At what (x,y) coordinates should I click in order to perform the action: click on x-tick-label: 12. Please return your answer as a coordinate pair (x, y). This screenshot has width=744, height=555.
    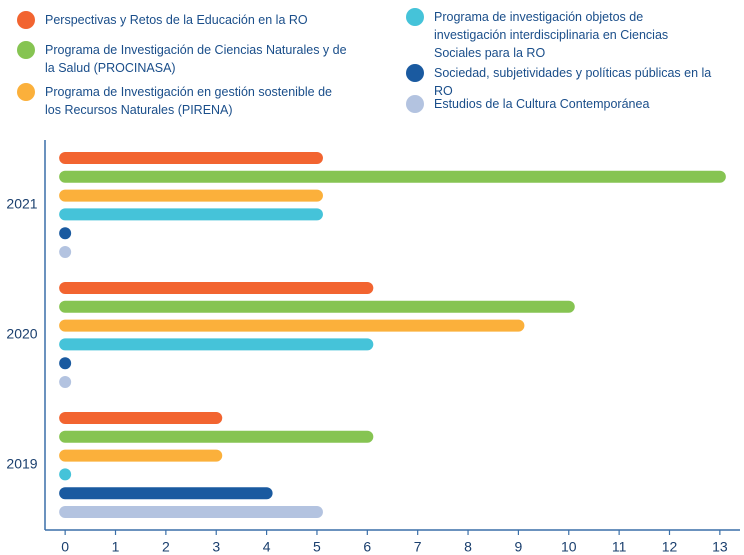
    Looking at the image, I should click on (670, 547).